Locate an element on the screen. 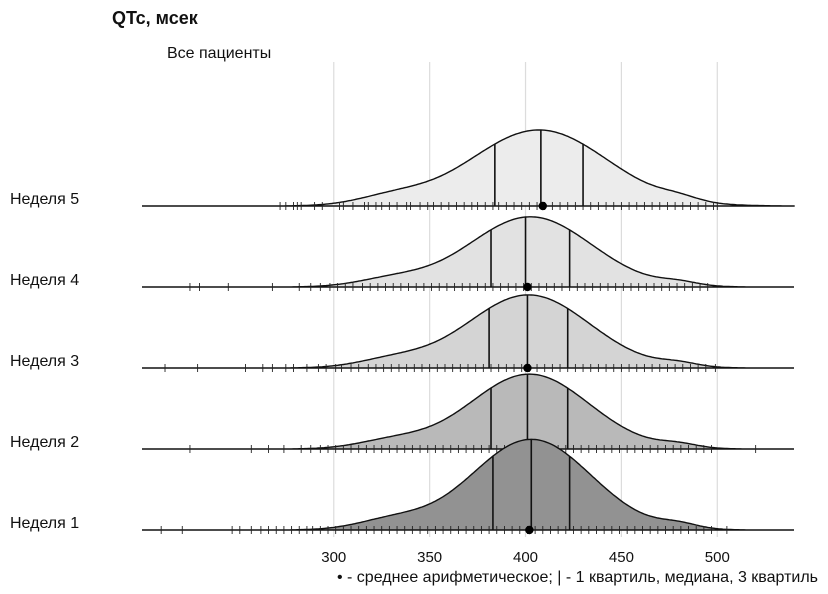 The height and width of the screenshot is (594, 828). y-axis-labels: Неделя 5 Неделя 4 Неделя 3 Неделя 2 Неделя 1 is located at coordinates (44, 361).